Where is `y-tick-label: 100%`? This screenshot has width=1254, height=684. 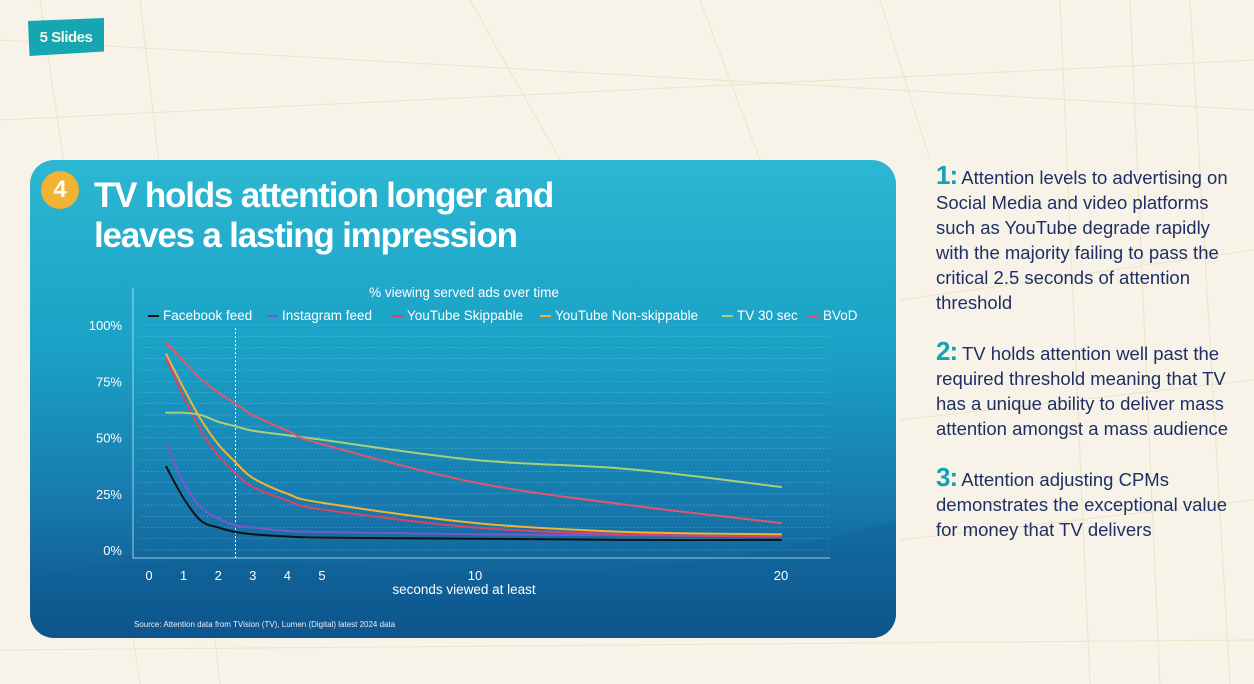
y-tick-label: 100% is located at coordinates (106, 325).